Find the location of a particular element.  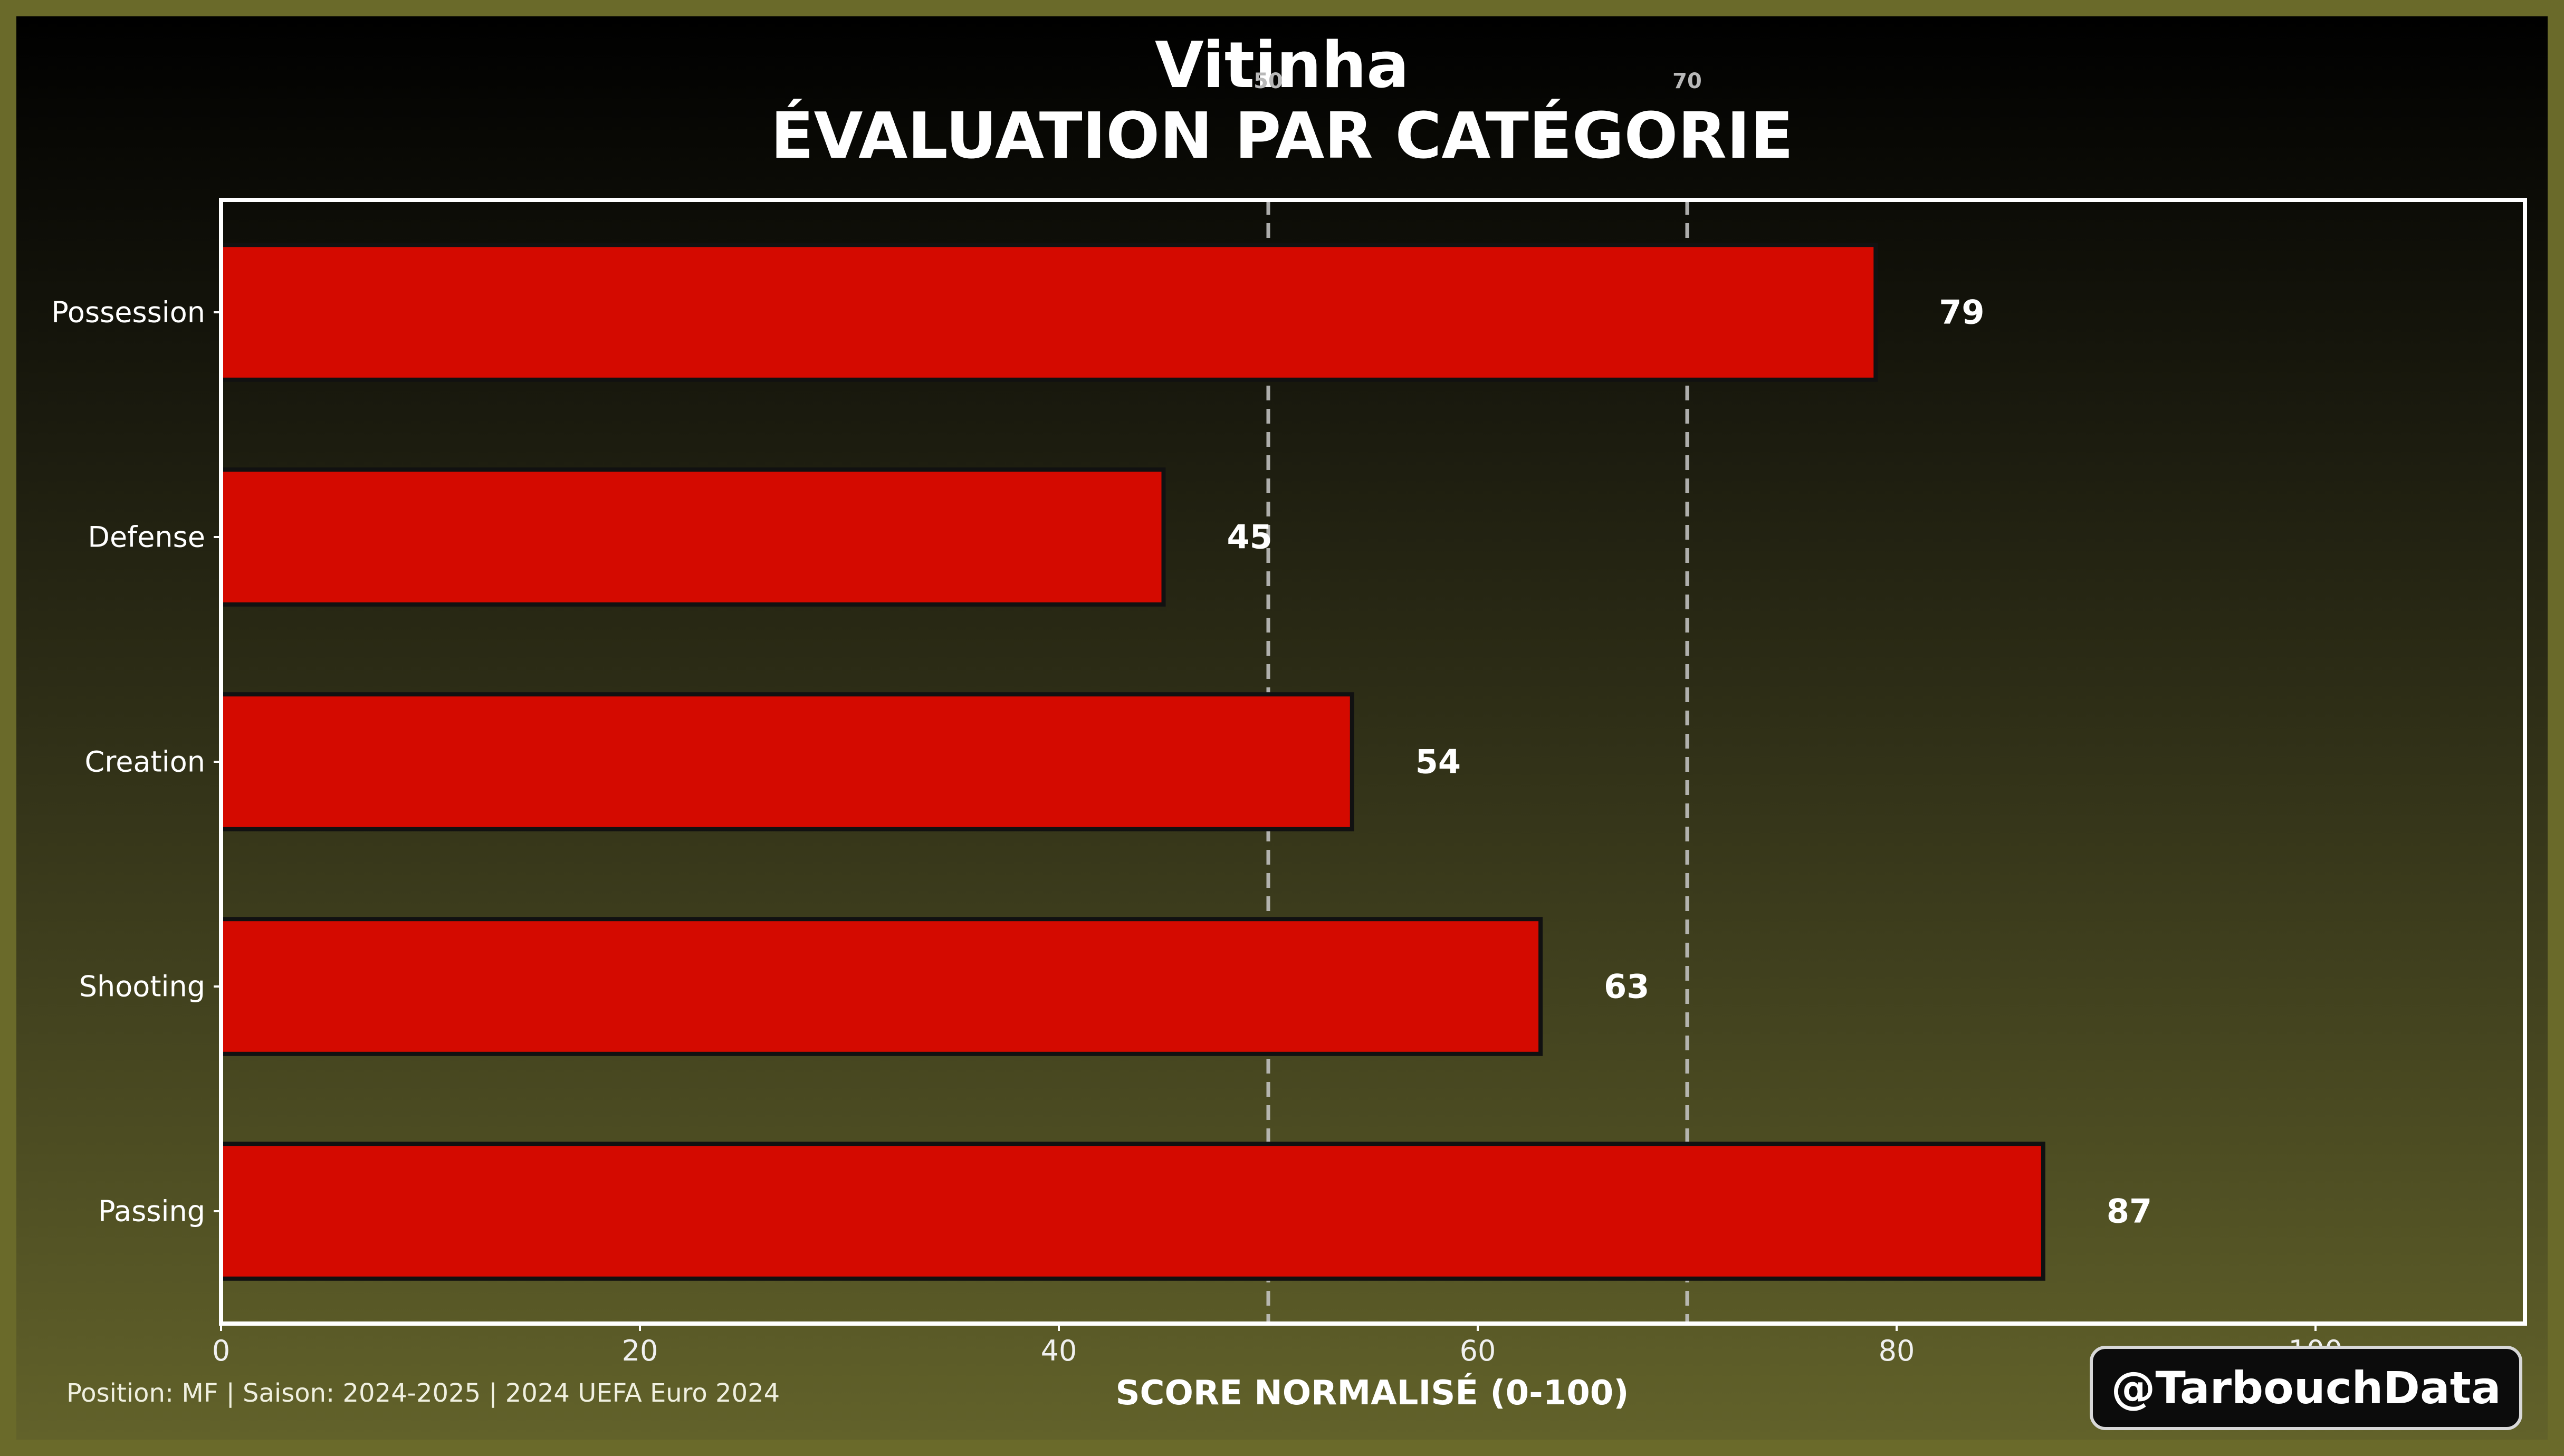

bar-possession is located at coordinates (1048, 312).